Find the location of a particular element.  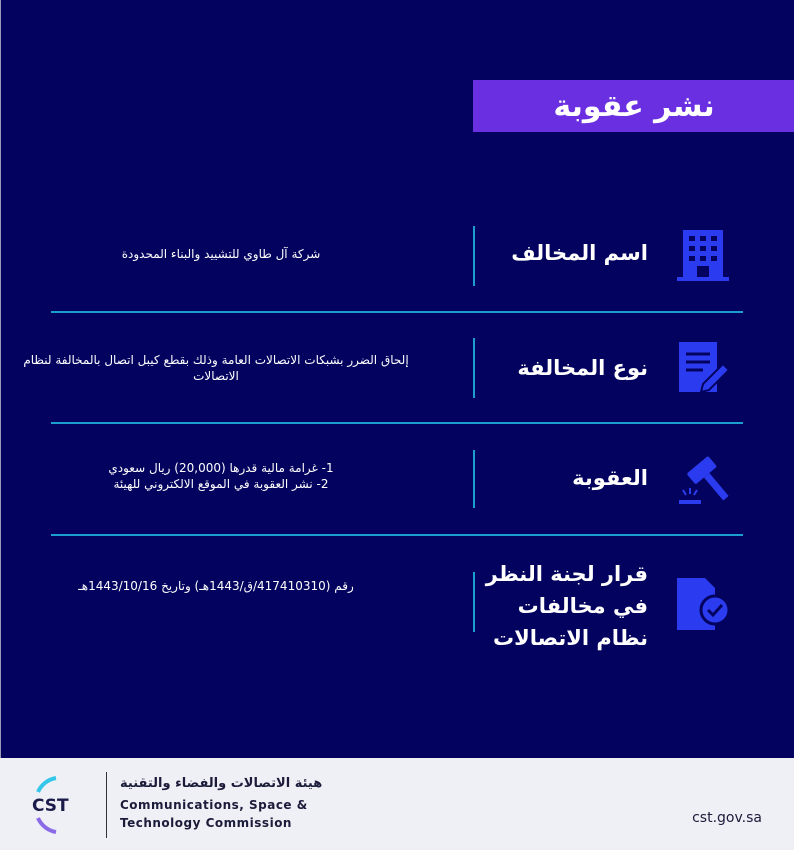

label-line: في مخالفات is located at coordinates (582, 606).